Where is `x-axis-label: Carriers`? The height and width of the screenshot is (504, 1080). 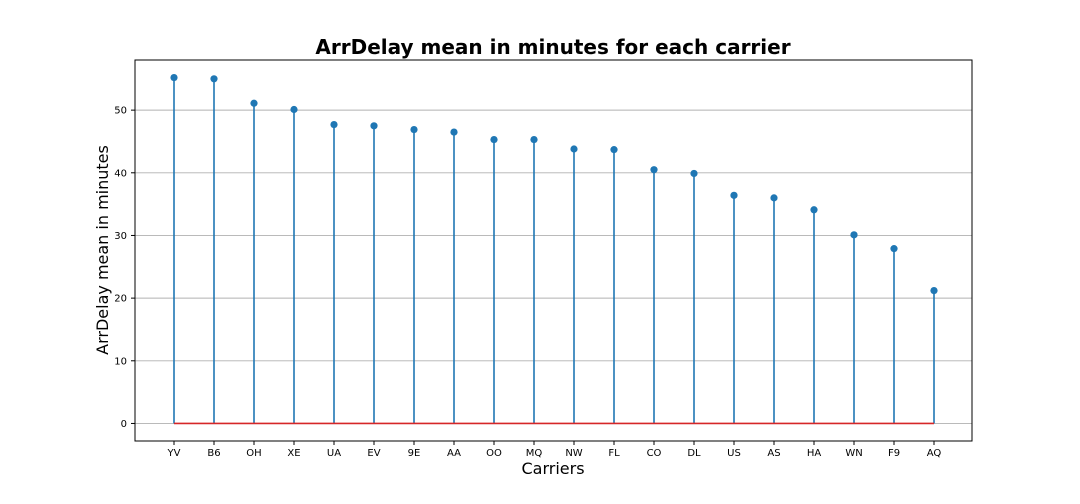
x-axis-label: Carriers is located at coordinates (552, 468).